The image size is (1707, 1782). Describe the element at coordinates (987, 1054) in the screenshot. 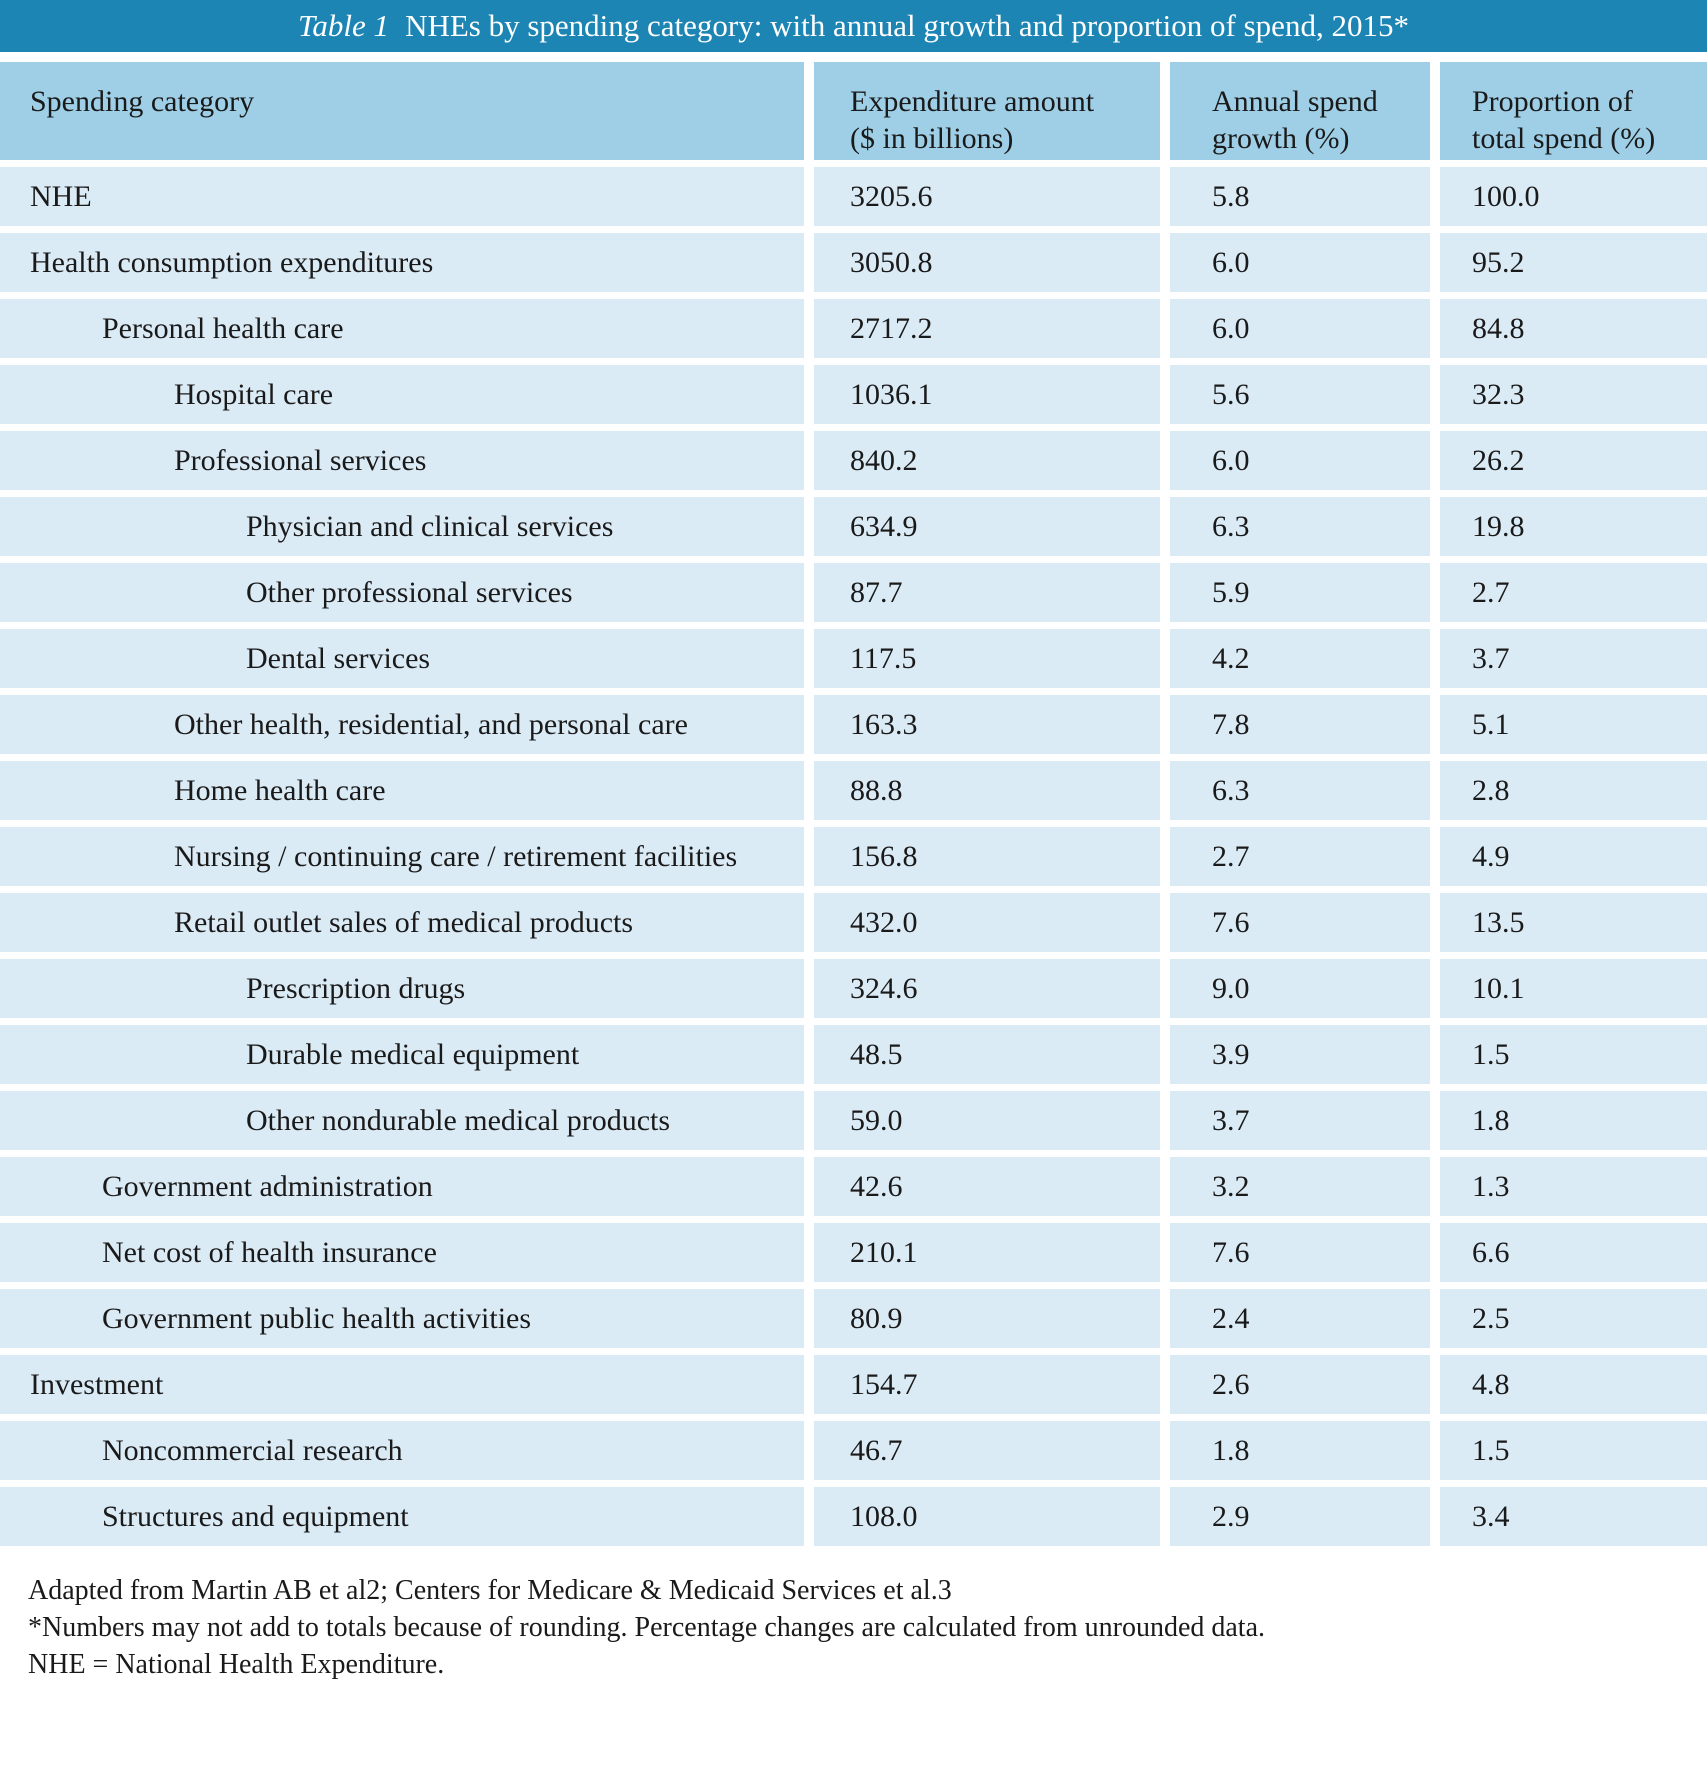

I see `expenditure-cell: 48.5` at that location.